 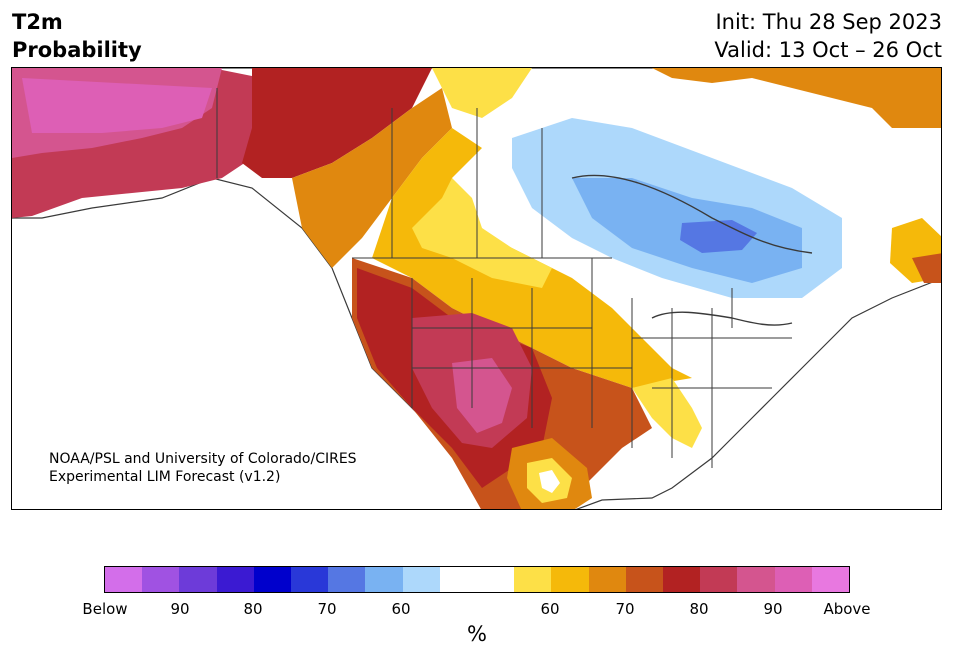 I want to click on colorbar-tick-label: Above, so click(x=847, y=609).